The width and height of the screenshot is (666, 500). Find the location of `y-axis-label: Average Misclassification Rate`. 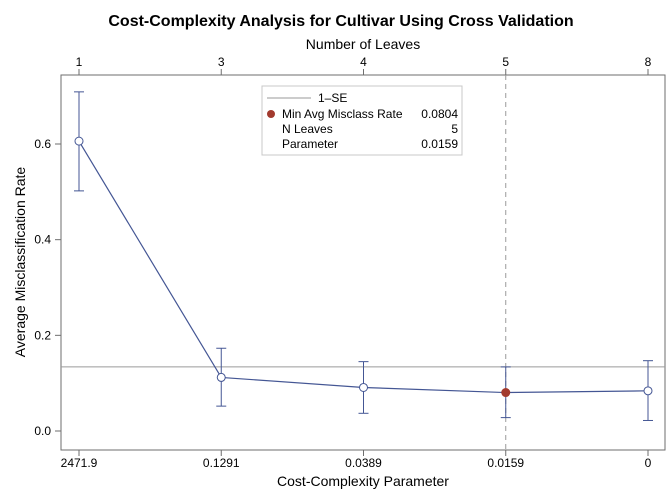

y-axis-label: Average Misclassification Rate is located at coordinates (20, 262).